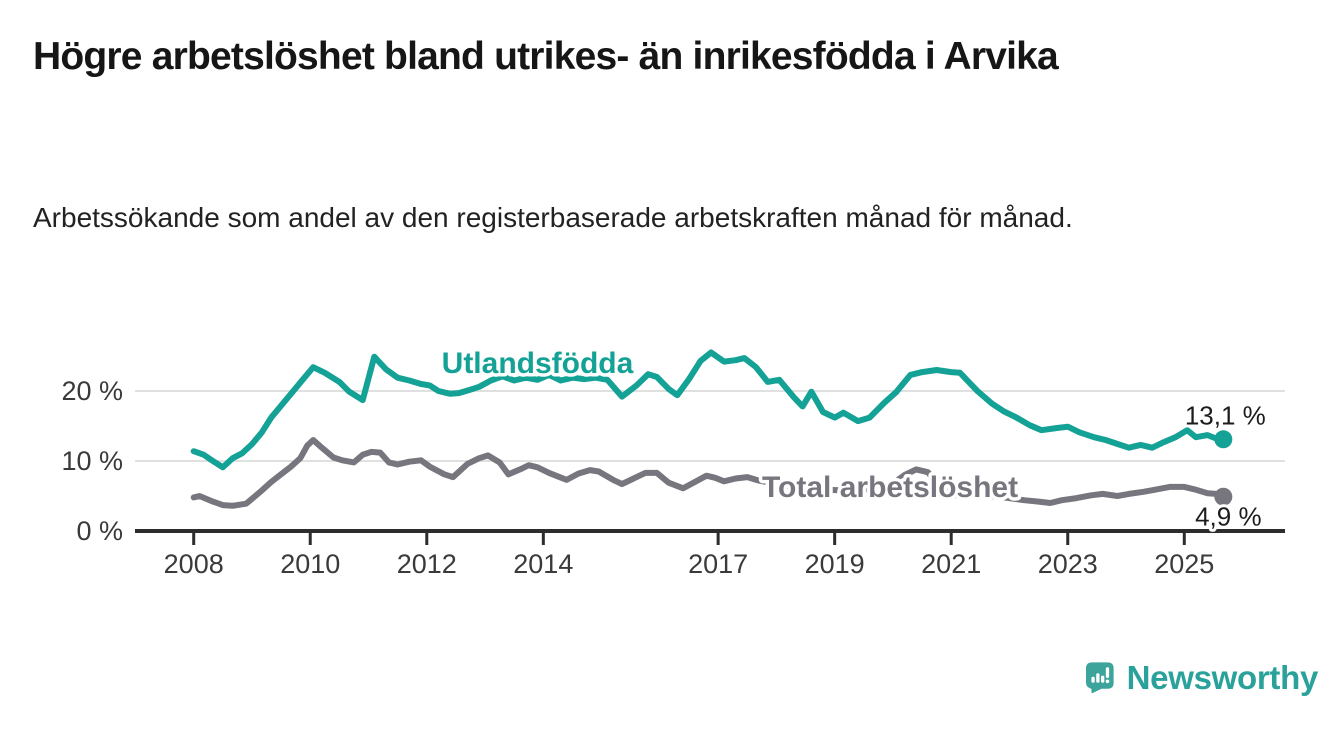 This screenshot has width=1340, height=734. What do you see at coordinates (1184, 564) in the screenshot?
I see `x-tick-label: 2025` at bounding box center [1184, 564].